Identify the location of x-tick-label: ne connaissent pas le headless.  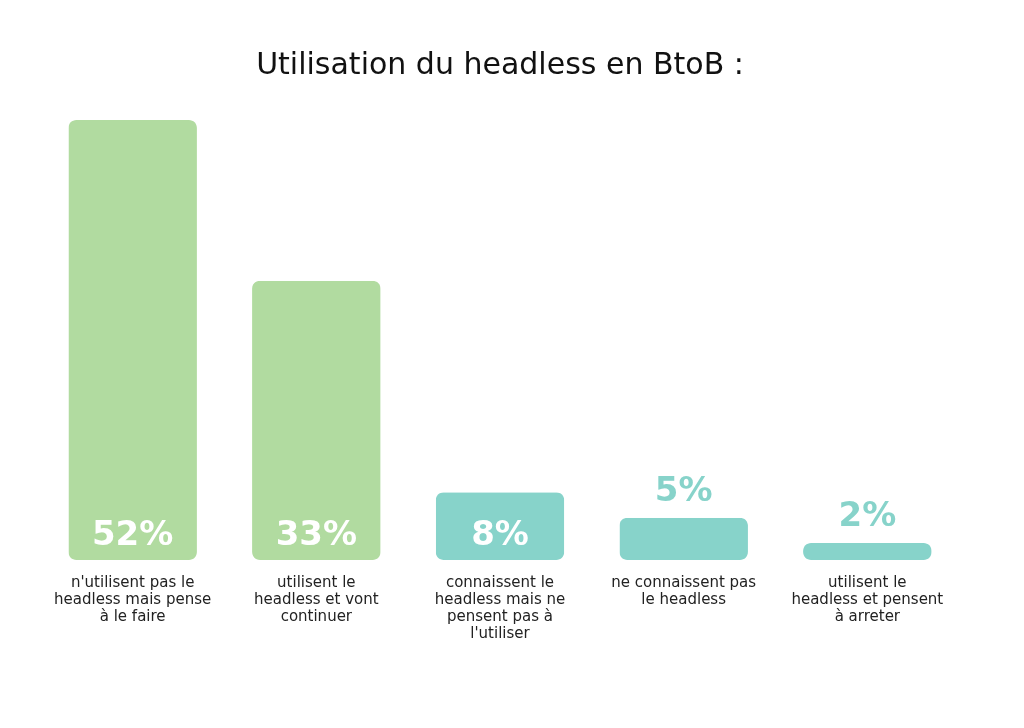
(684, 590).